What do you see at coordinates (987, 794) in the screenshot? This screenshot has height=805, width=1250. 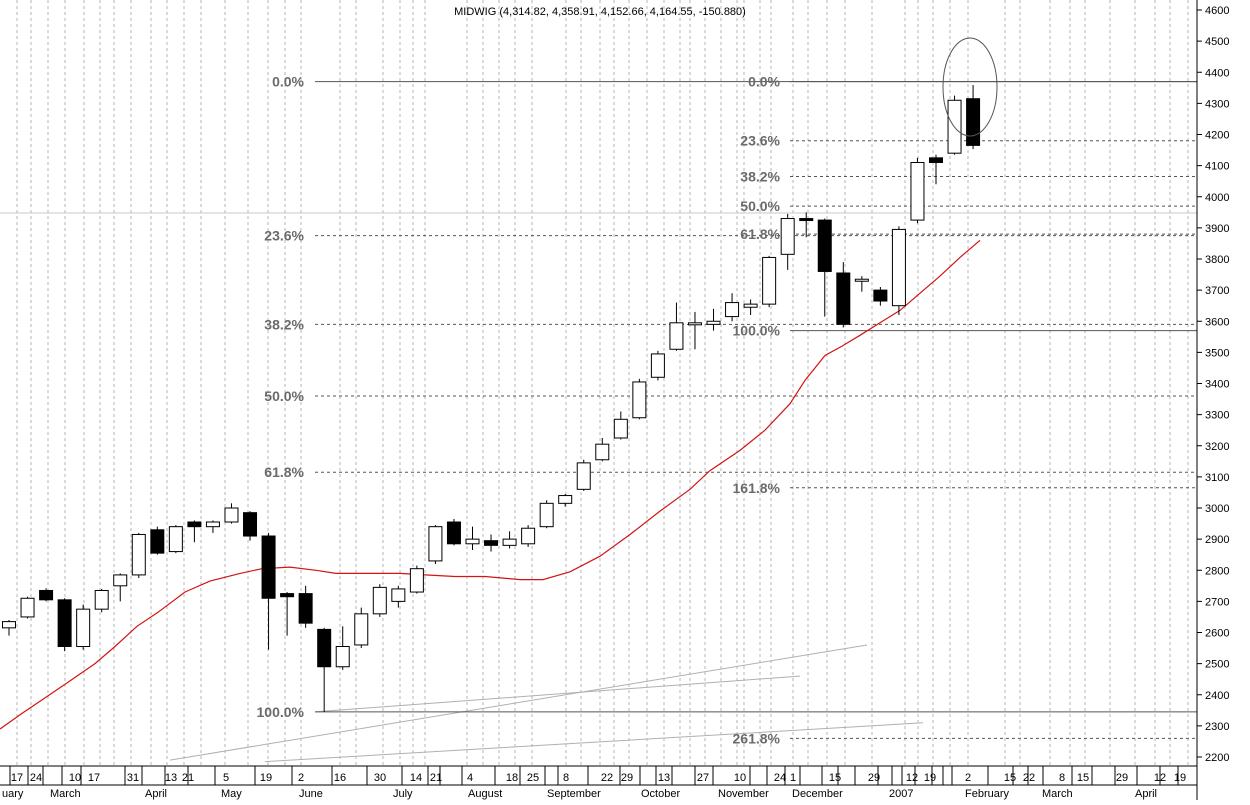 I see `x-month-label: February` at bounding box center [987, 794].